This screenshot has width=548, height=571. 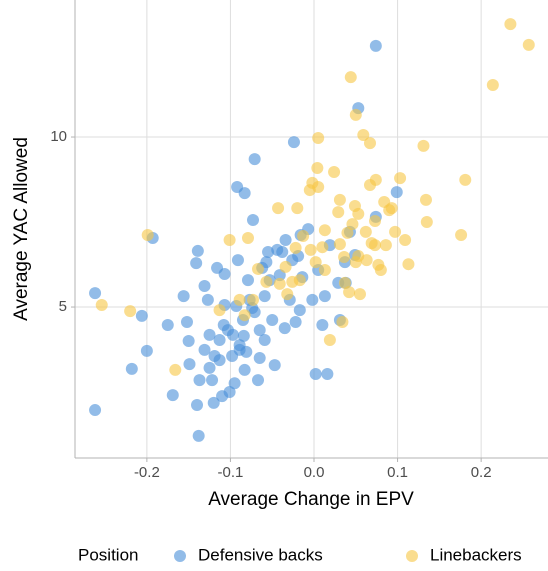 What do you see at coordinates (231, 472) in the screenshot?
I see `x-tick-label: -0.1` at bounding box center [231, 472].